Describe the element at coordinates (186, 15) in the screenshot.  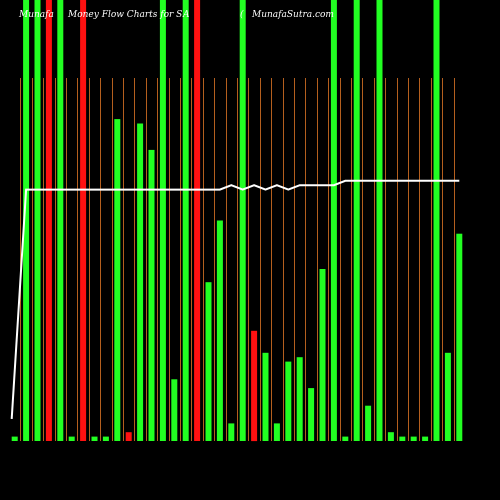
I see `chart-title-tail: A` at that location.